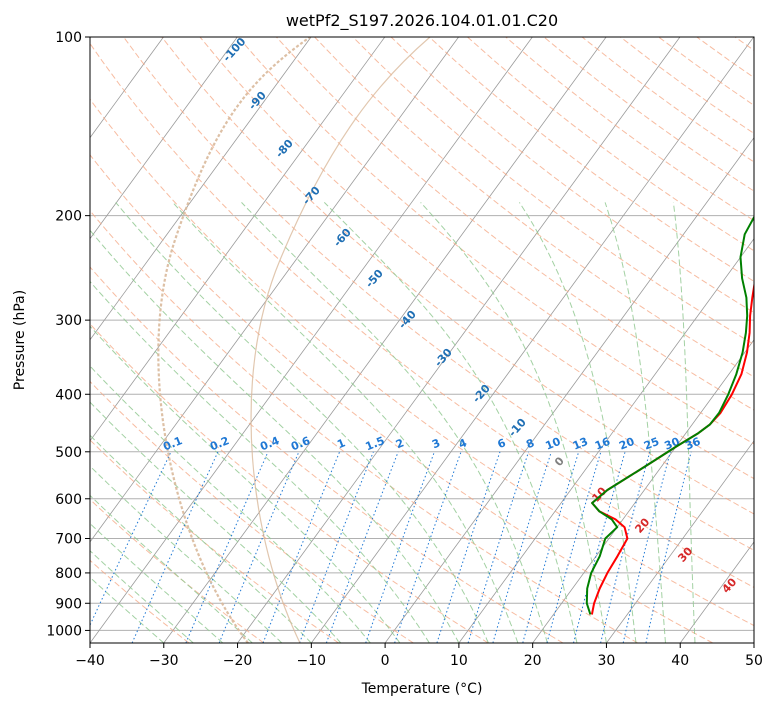 Image resolution: width=775 pixels, height=708 pixels. I want to click on mixing-ratio-label: 0.1, so click(172, 443).